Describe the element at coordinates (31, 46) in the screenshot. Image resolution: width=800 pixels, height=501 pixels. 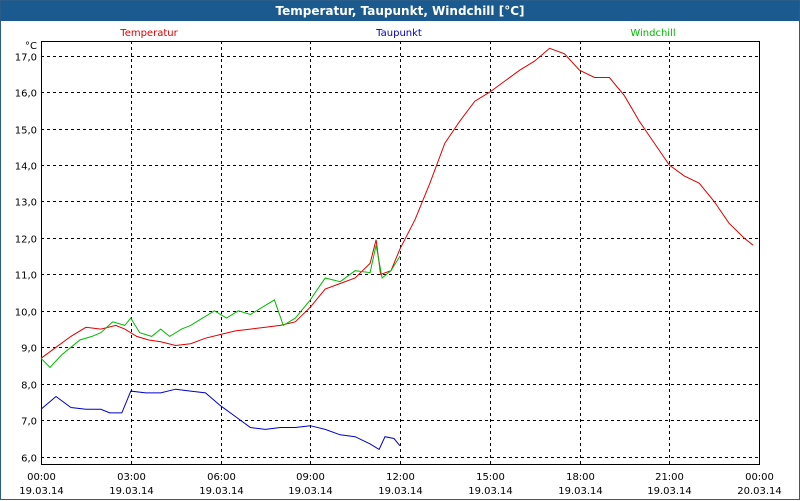
I see `y-axis-unit-label: °C` at that location.